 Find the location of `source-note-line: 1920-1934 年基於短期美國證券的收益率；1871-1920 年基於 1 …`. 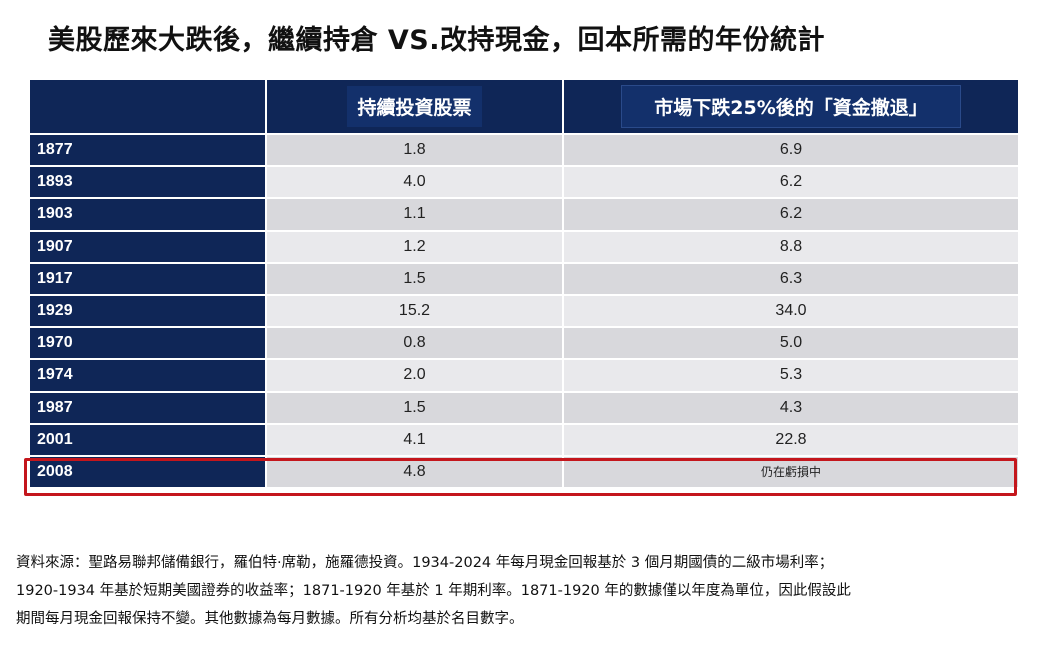

source-note-line: 1920-1934 年基於短期美國證券的收益率；1871-1920 年基於 1 … is located at coordinates (433, 591).